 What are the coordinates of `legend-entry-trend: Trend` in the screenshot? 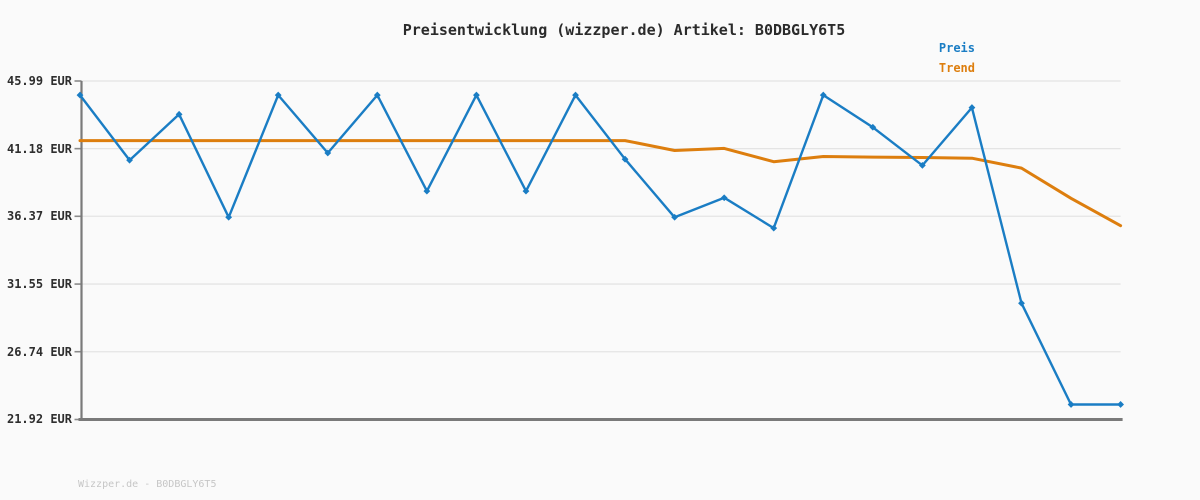 It's located at (956, 68).